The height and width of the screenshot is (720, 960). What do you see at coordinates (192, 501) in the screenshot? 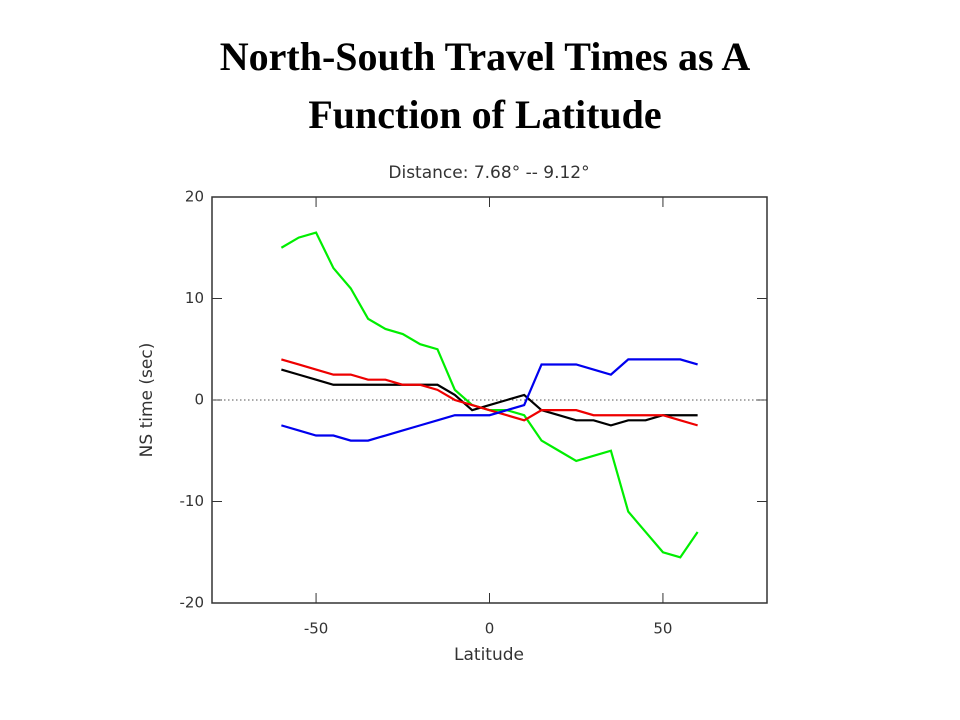
I see `y-tick-label: -10` at bounding box center [192, 501].